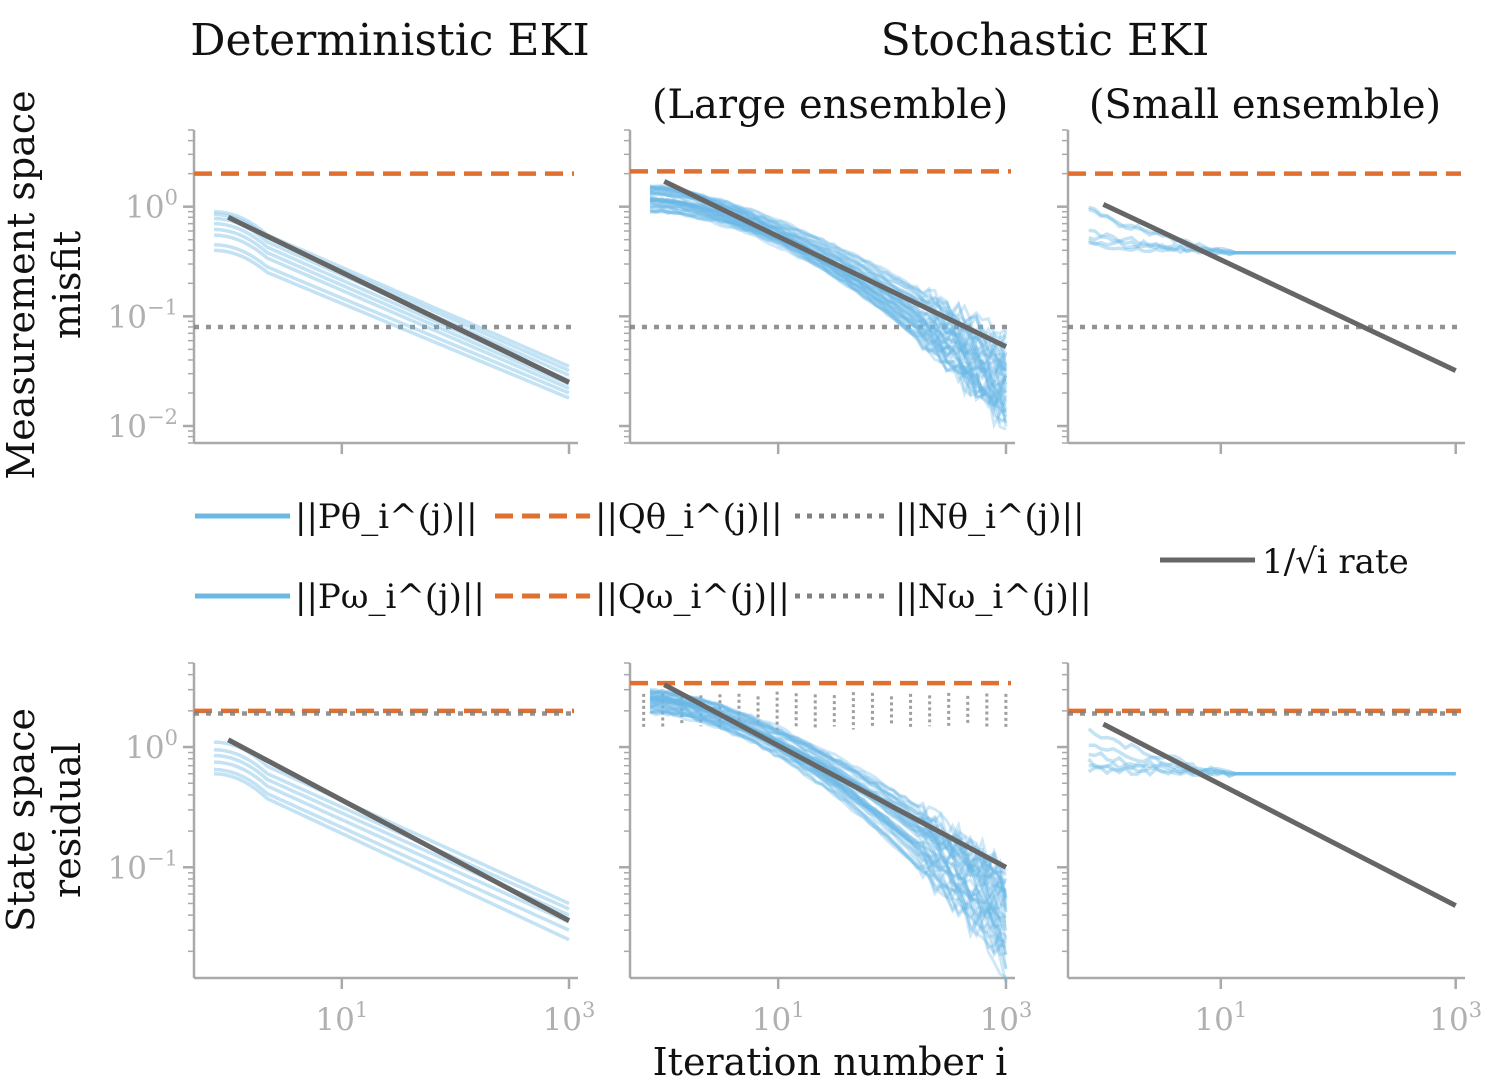 The image size is (1495, 1087). What do you see at coordinates (67, 820) in the screenshot?
I see `ylabel-row2-line2: residual` at bounding box center [67, 820].